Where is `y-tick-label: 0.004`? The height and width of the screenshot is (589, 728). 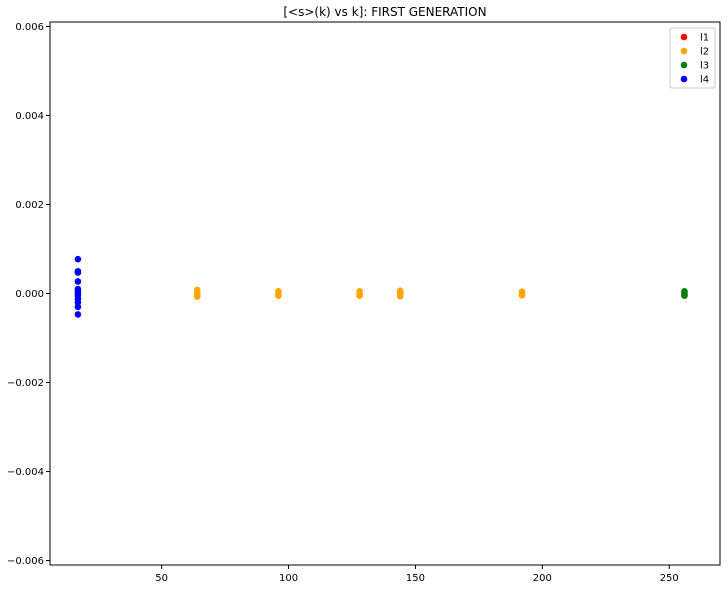
y-tick-label: 0.004 is located at coordinates (29, 116).